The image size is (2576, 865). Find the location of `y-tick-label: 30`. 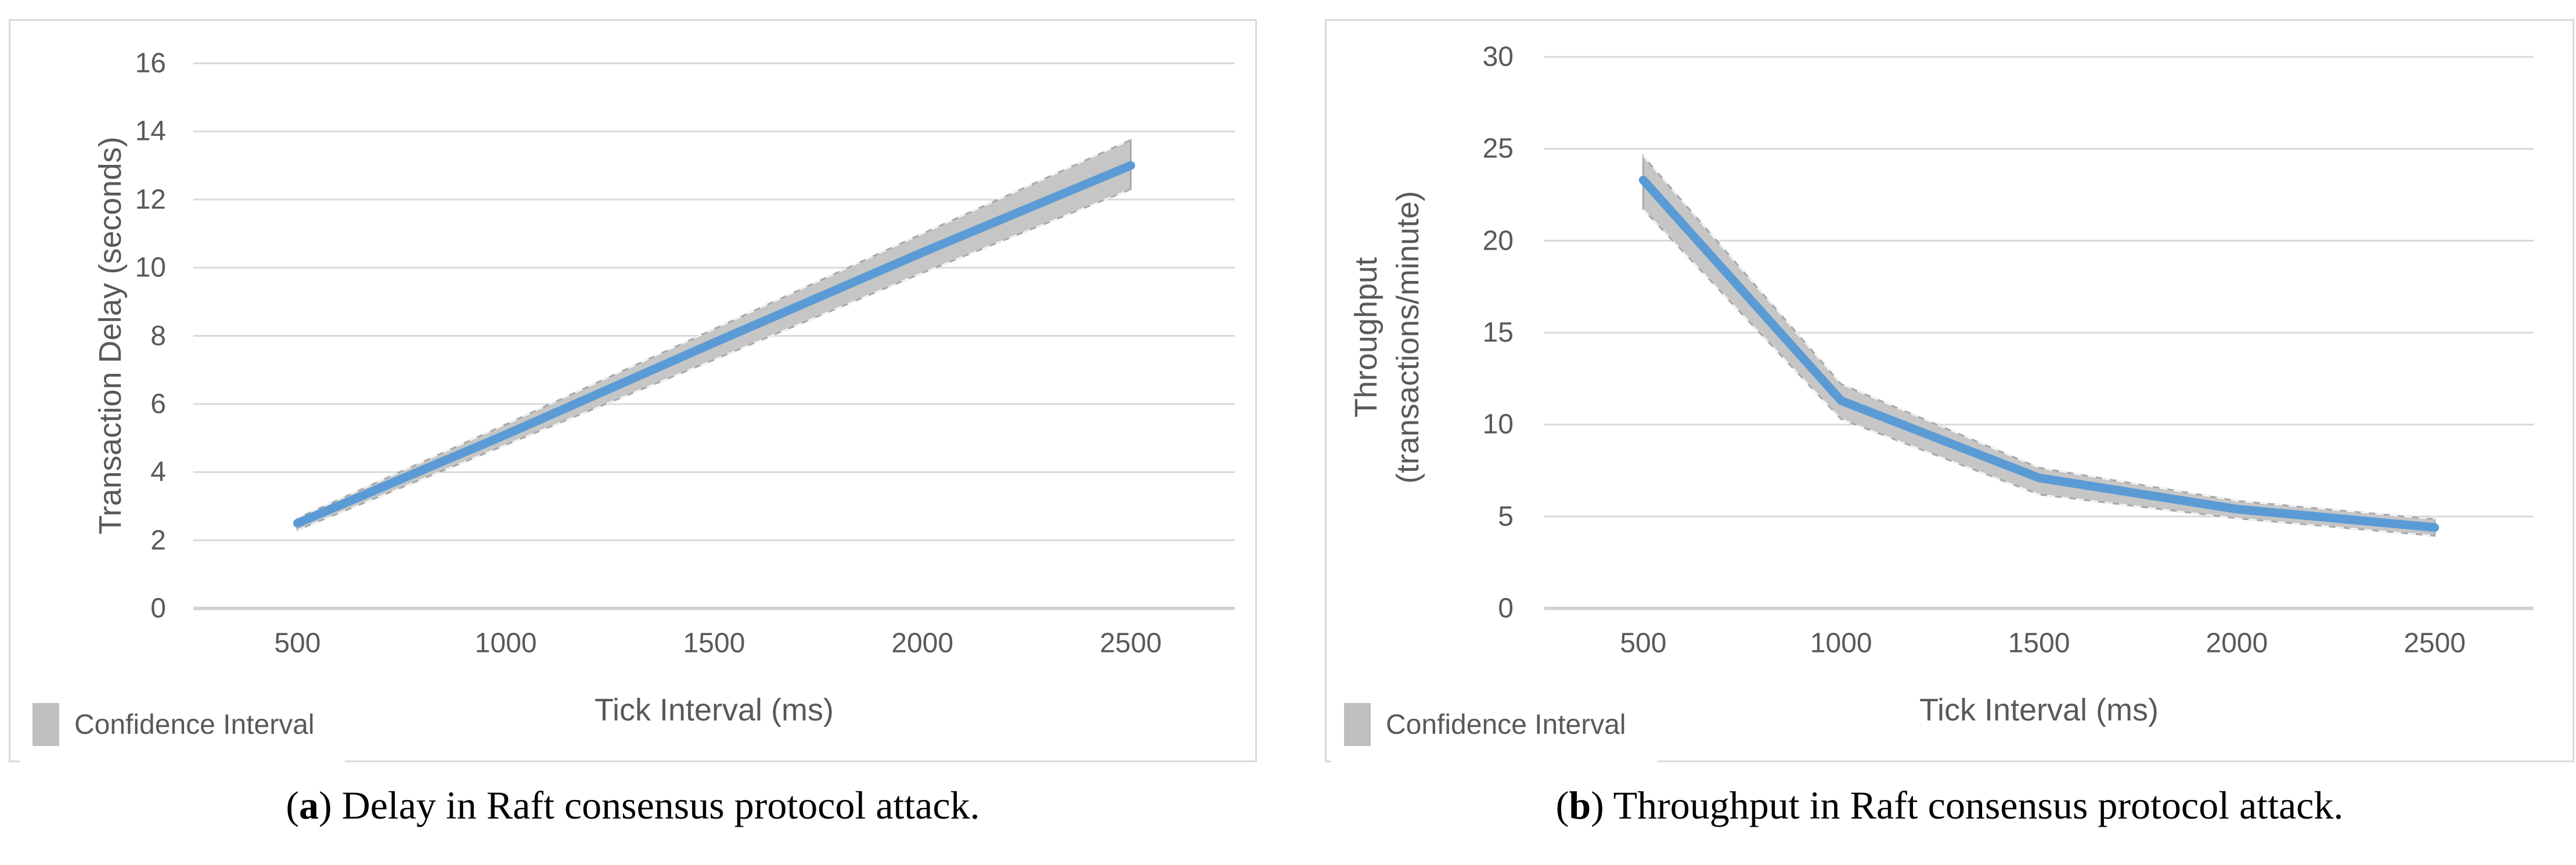

y-tick-label: 30 is located at coordinates (1498, 57).